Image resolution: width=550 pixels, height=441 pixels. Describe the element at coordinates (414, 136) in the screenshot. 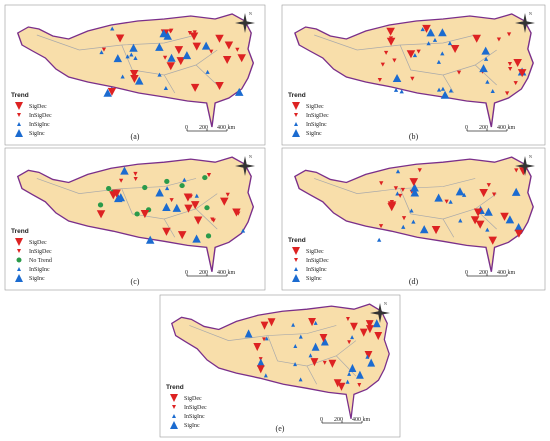

I see `panel-label: (b)` at that location.